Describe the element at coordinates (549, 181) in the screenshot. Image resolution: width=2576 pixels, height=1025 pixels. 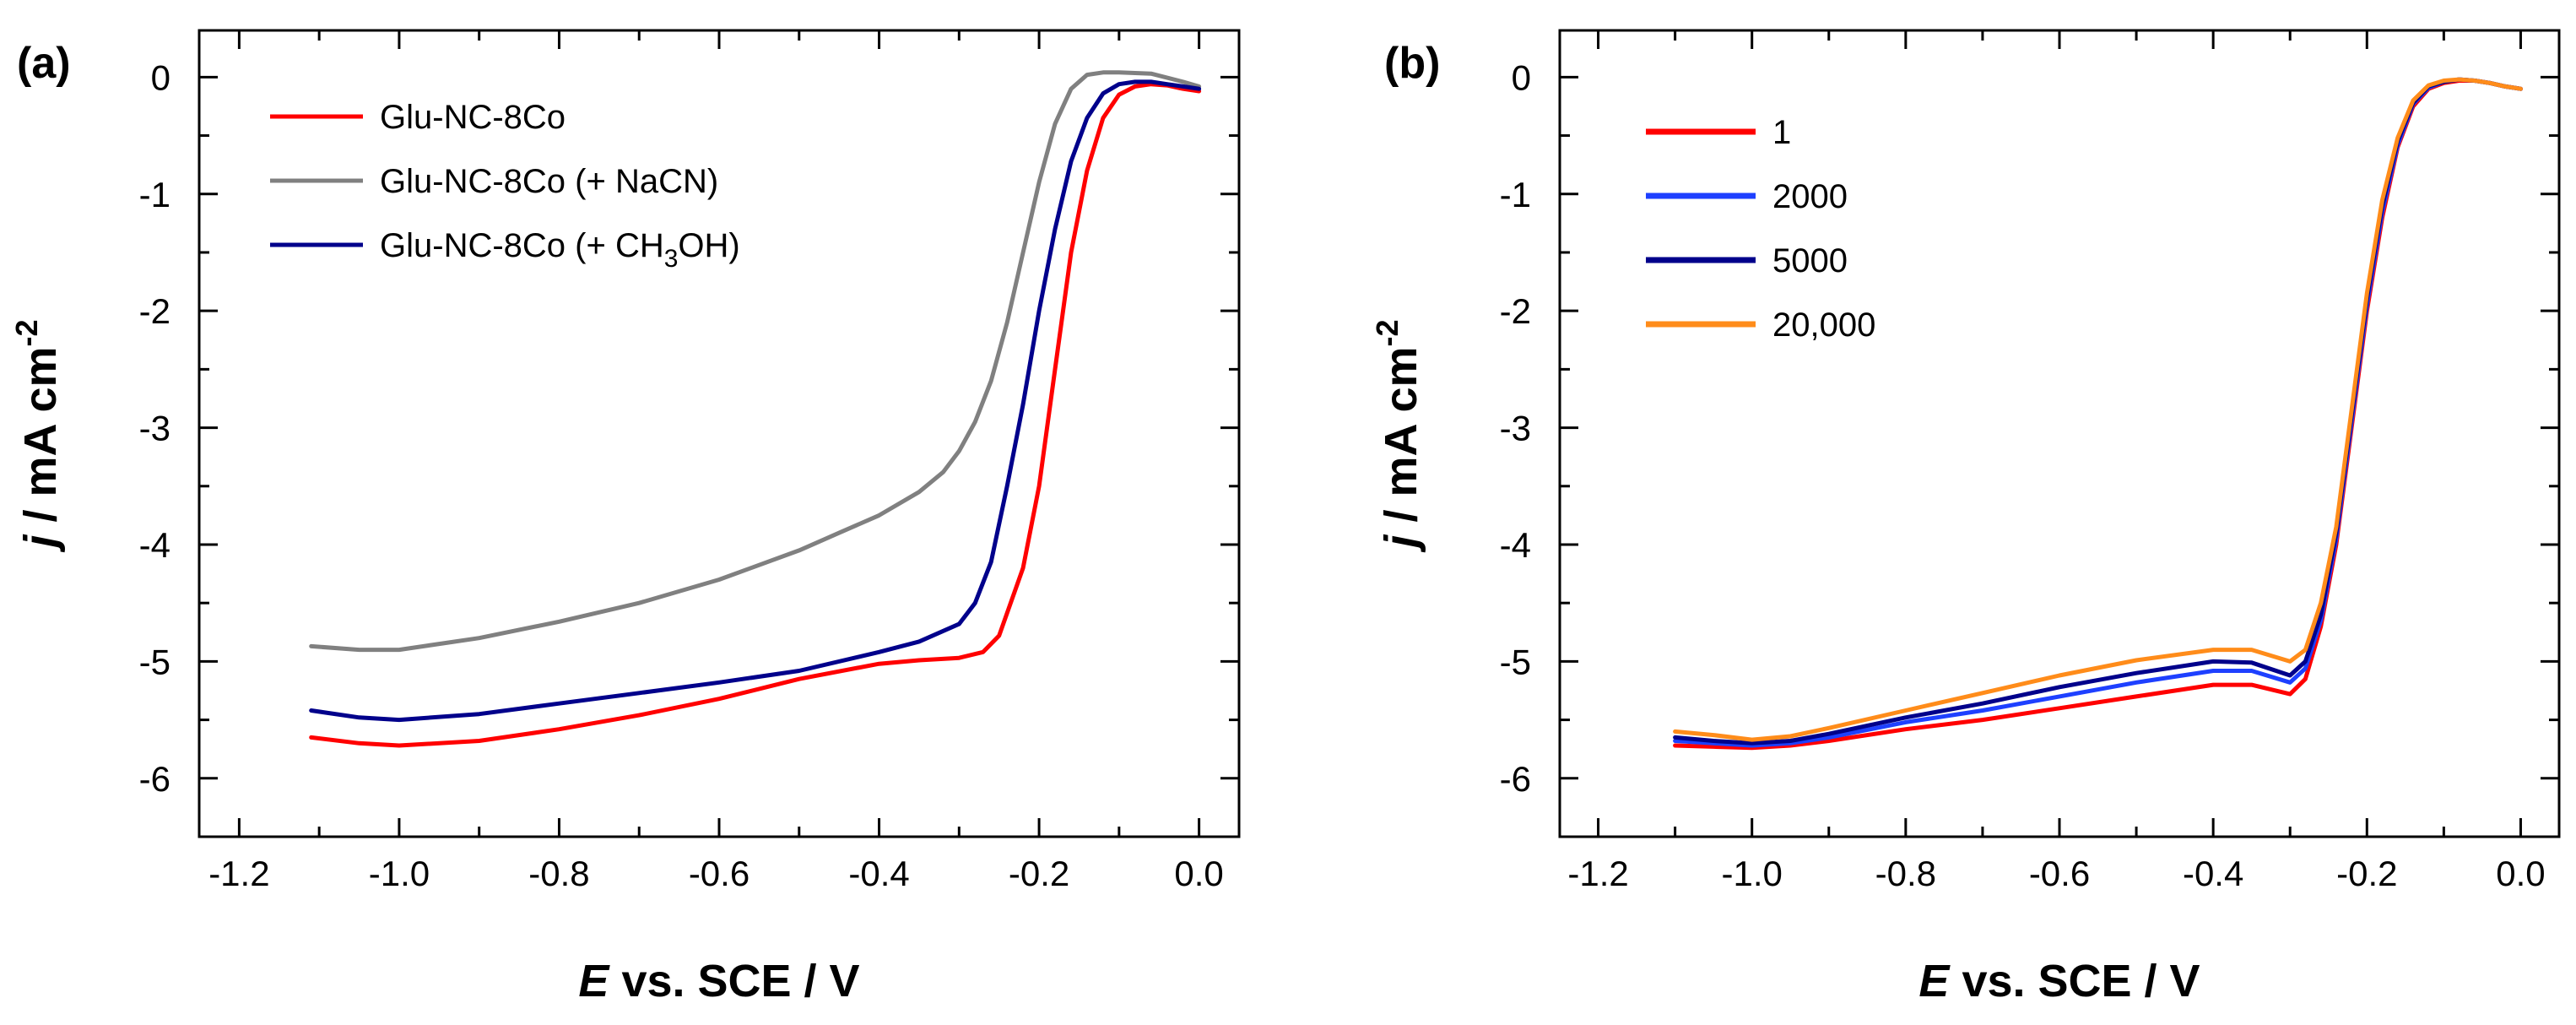
I see `legend-label-2: Glu-NC-8Co (+ NaCN)` at that location.